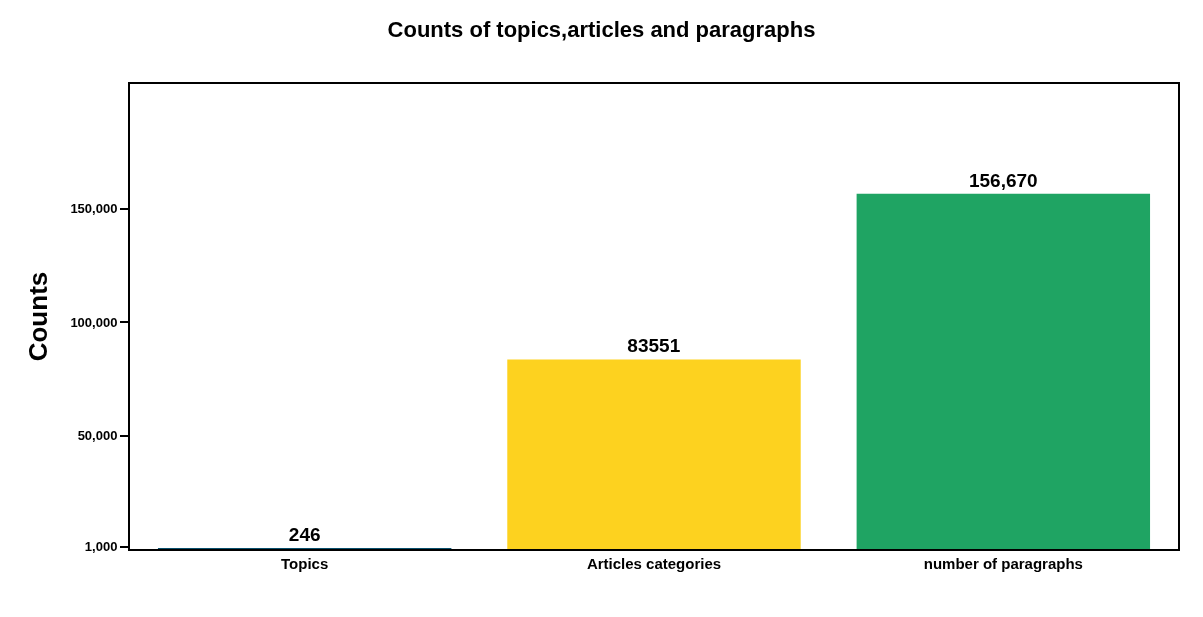 This screenshot has width=1203, height=617. What do you see at coordinates (1003, 180) in the screenshot?
I see `data-label: 156,670` at bounding box center [1003, 180].